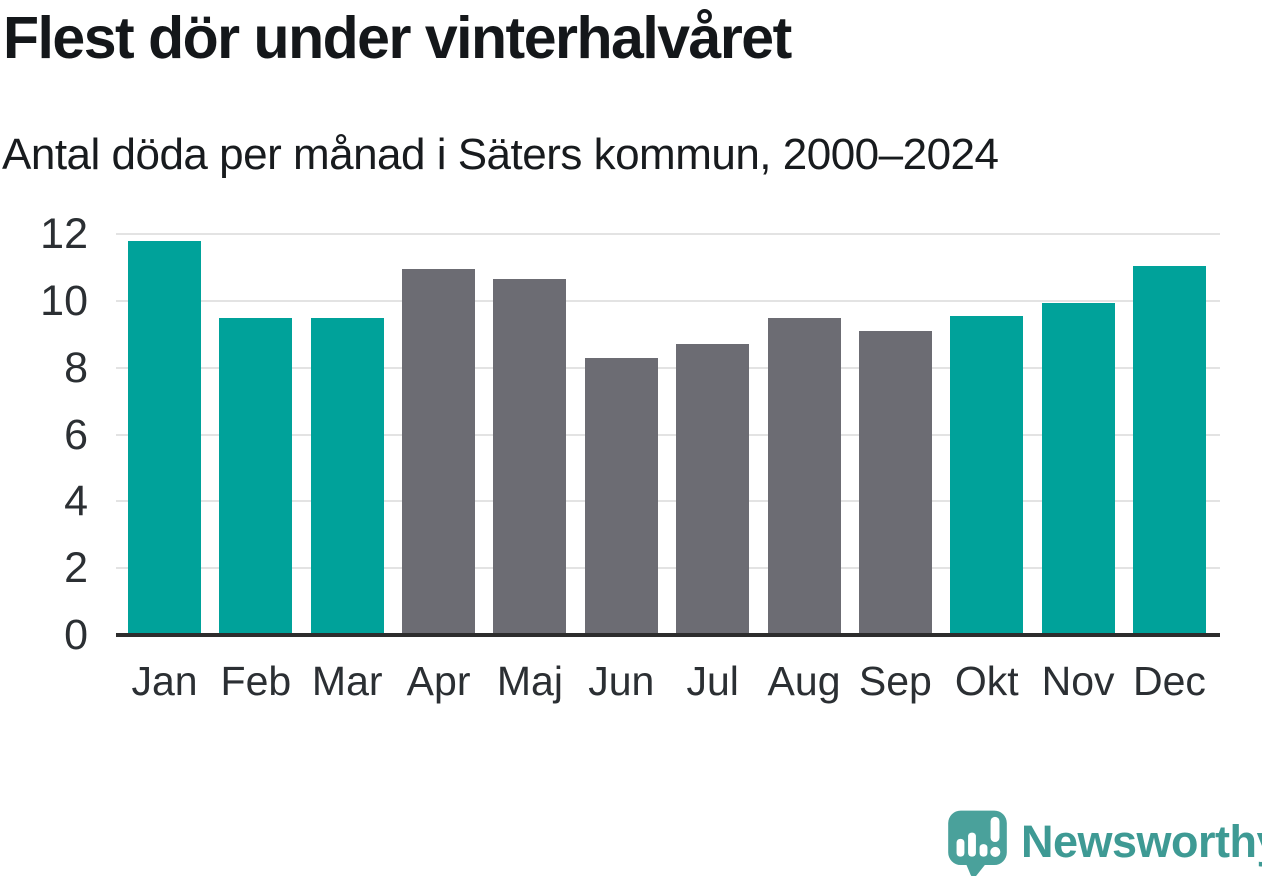  What do you see at coordinates (164, 437) in the screenshot?
I see `bar-jan` at bounding box center [164, 437].